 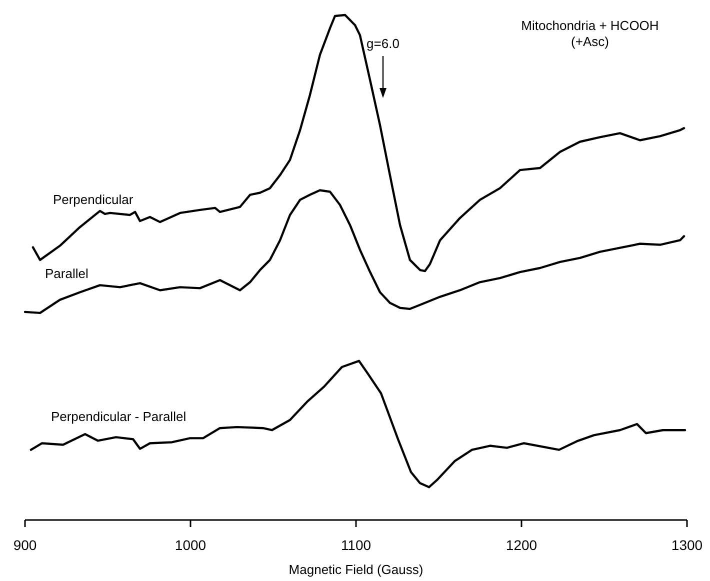 What do you see at coordinates (356, 545) in the screenshot?
I see `x-tick-label: 1100` at bounding box center [356, 545].